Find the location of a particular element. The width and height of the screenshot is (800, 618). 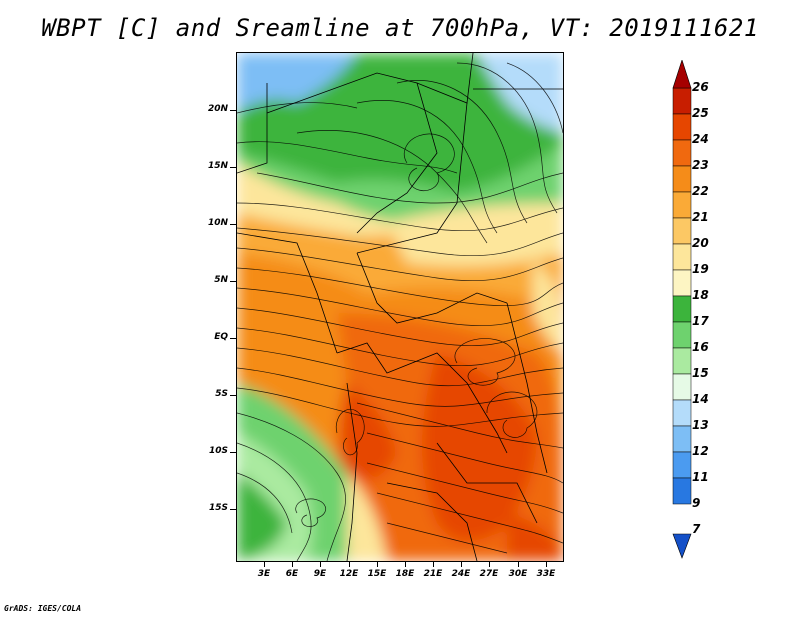

credit-text: GrADS: IGES/COLA is located at coordinates (43, 608).